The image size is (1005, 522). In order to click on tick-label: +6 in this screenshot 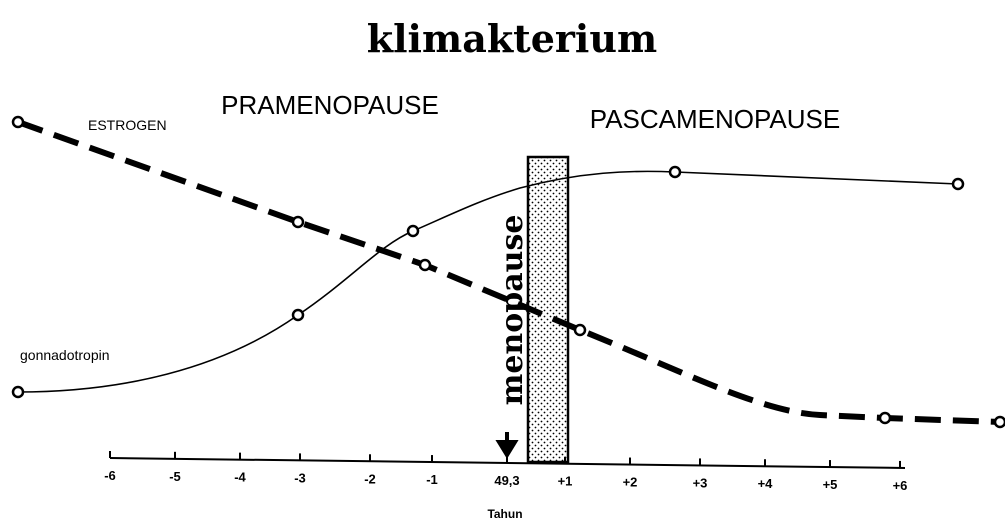, I will do `click(900, 485)`.